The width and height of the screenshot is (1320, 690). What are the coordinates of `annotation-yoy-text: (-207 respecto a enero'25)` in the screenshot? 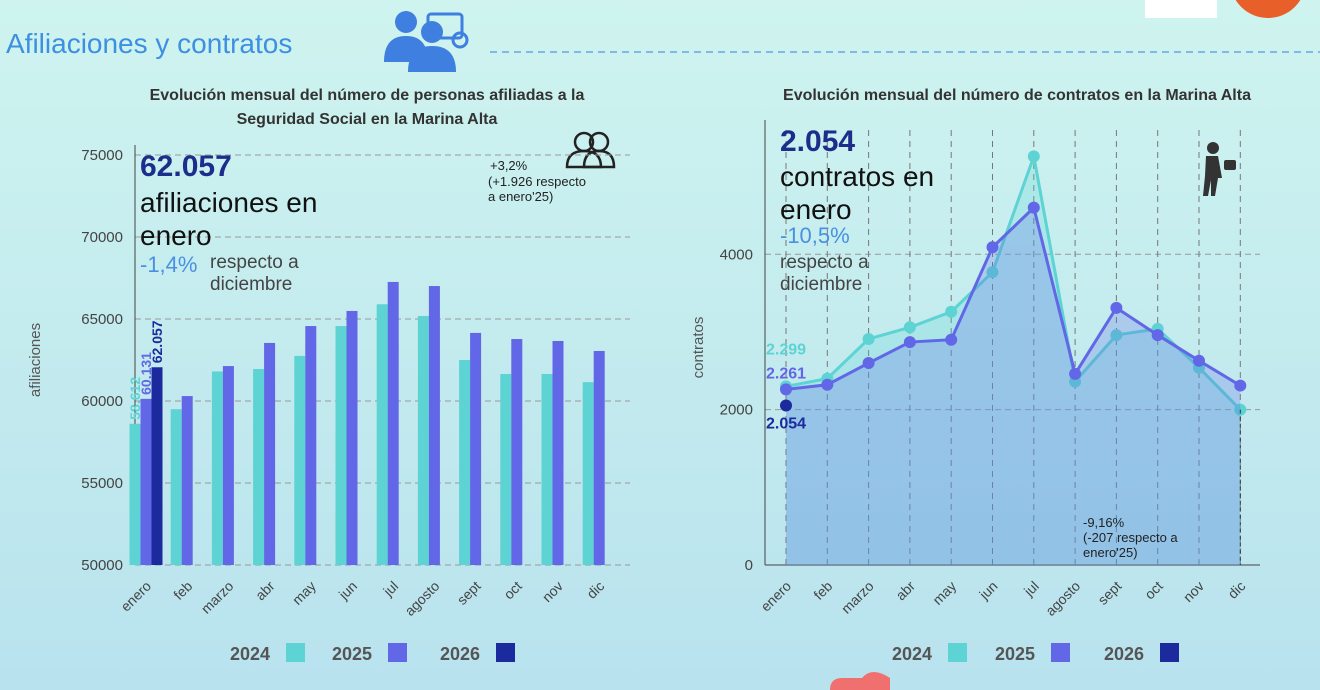 It's located at (1130, 545).